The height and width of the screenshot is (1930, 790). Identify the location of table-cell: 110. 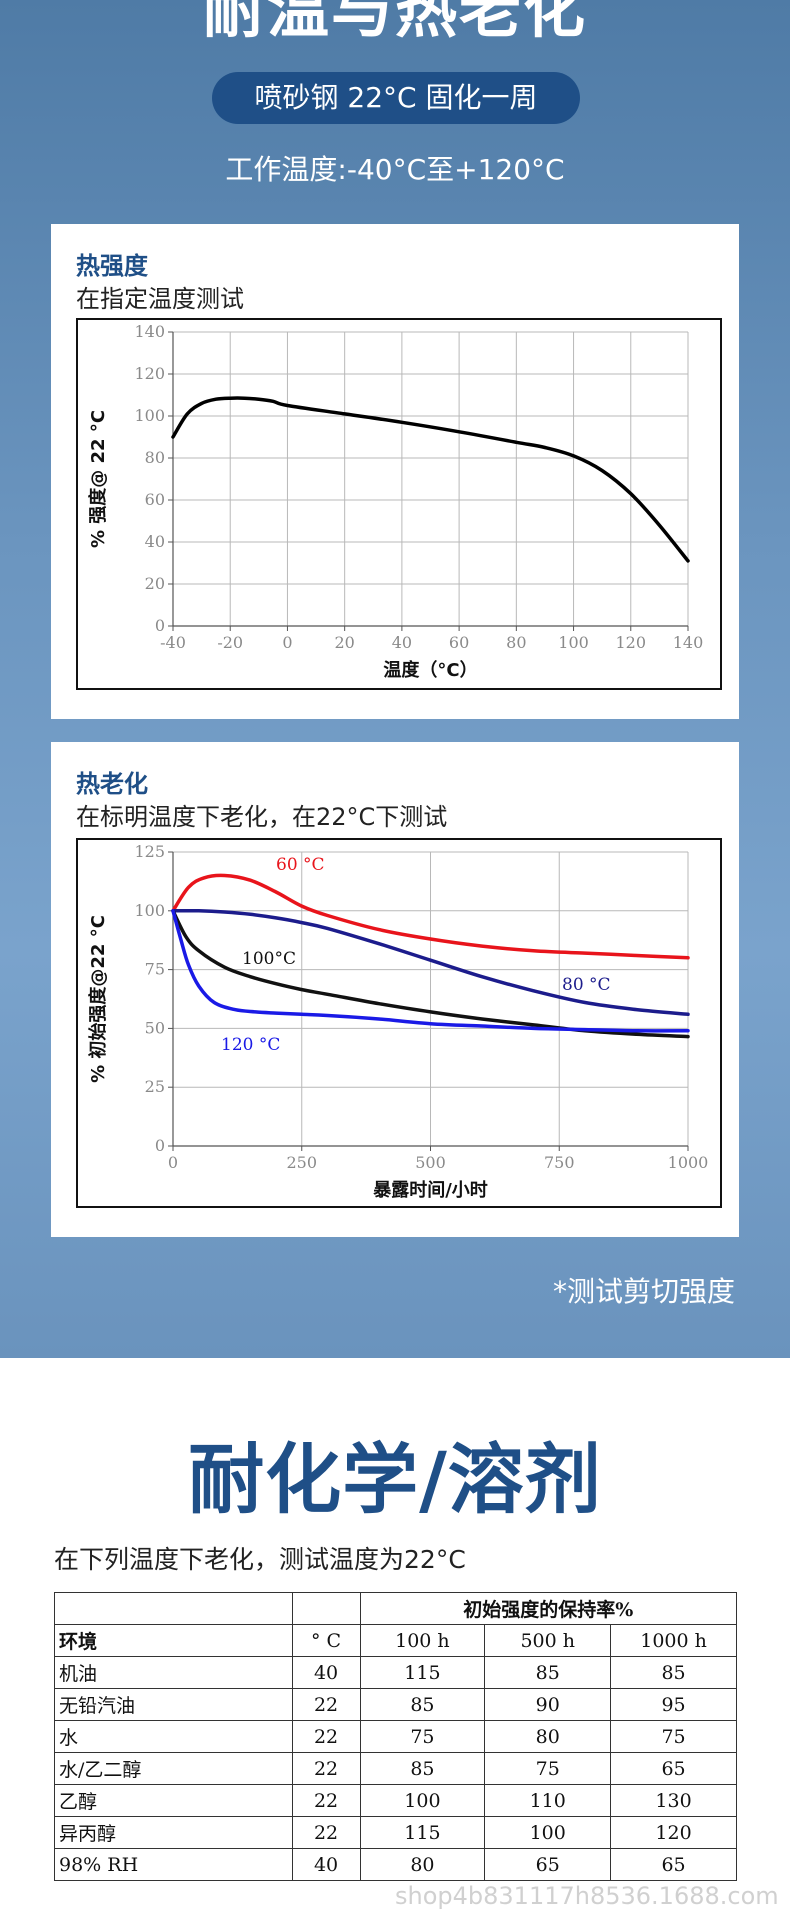
(548, 1800).